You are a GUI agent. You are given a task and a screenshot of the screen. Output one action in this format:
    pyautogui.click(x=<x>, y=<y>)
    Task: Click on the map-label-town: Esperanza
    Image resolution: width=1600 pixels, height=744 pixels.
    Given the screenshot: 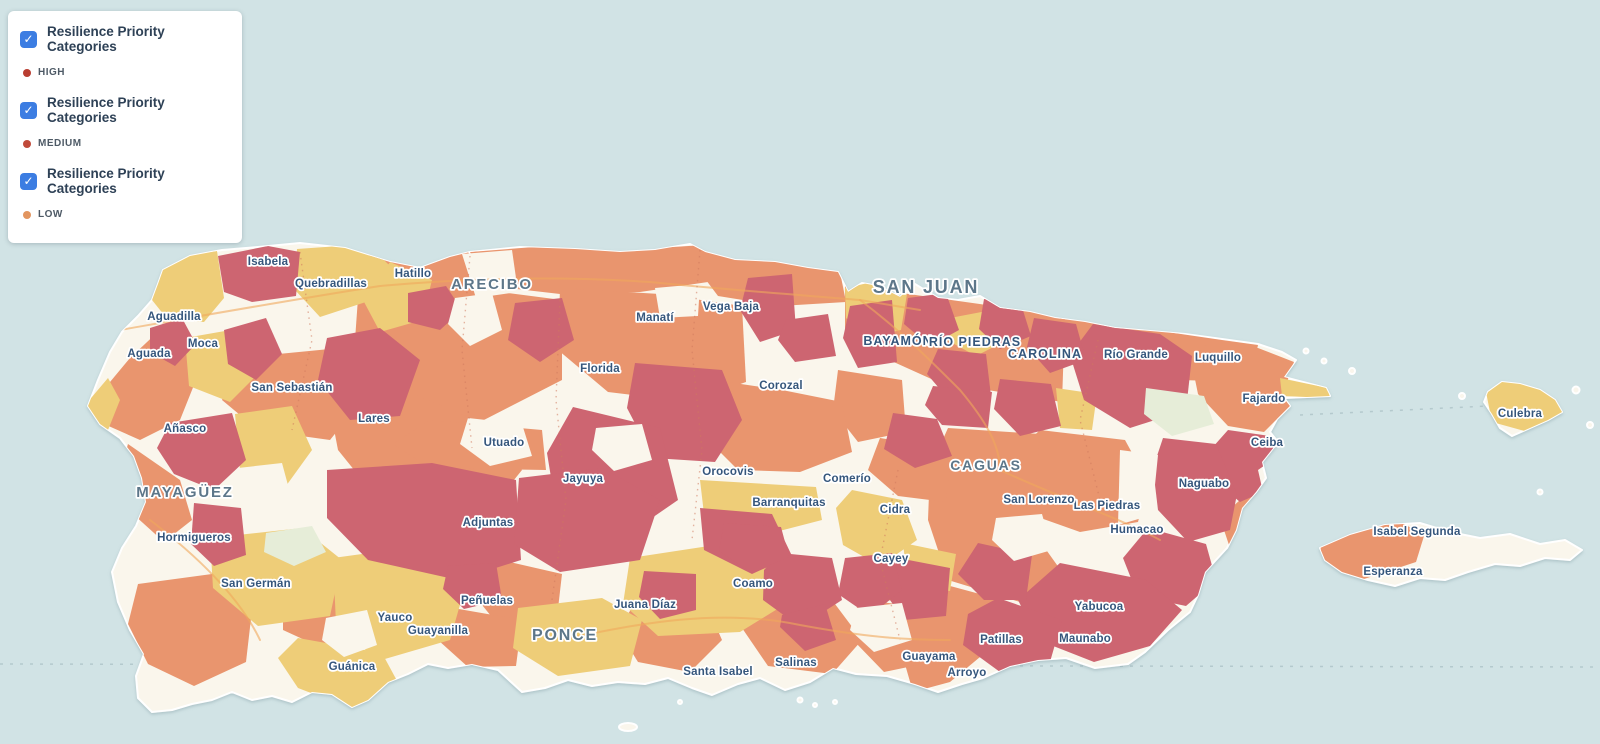 What is the action you would take?
    pyautogui.click(x=1393, y=572)
    